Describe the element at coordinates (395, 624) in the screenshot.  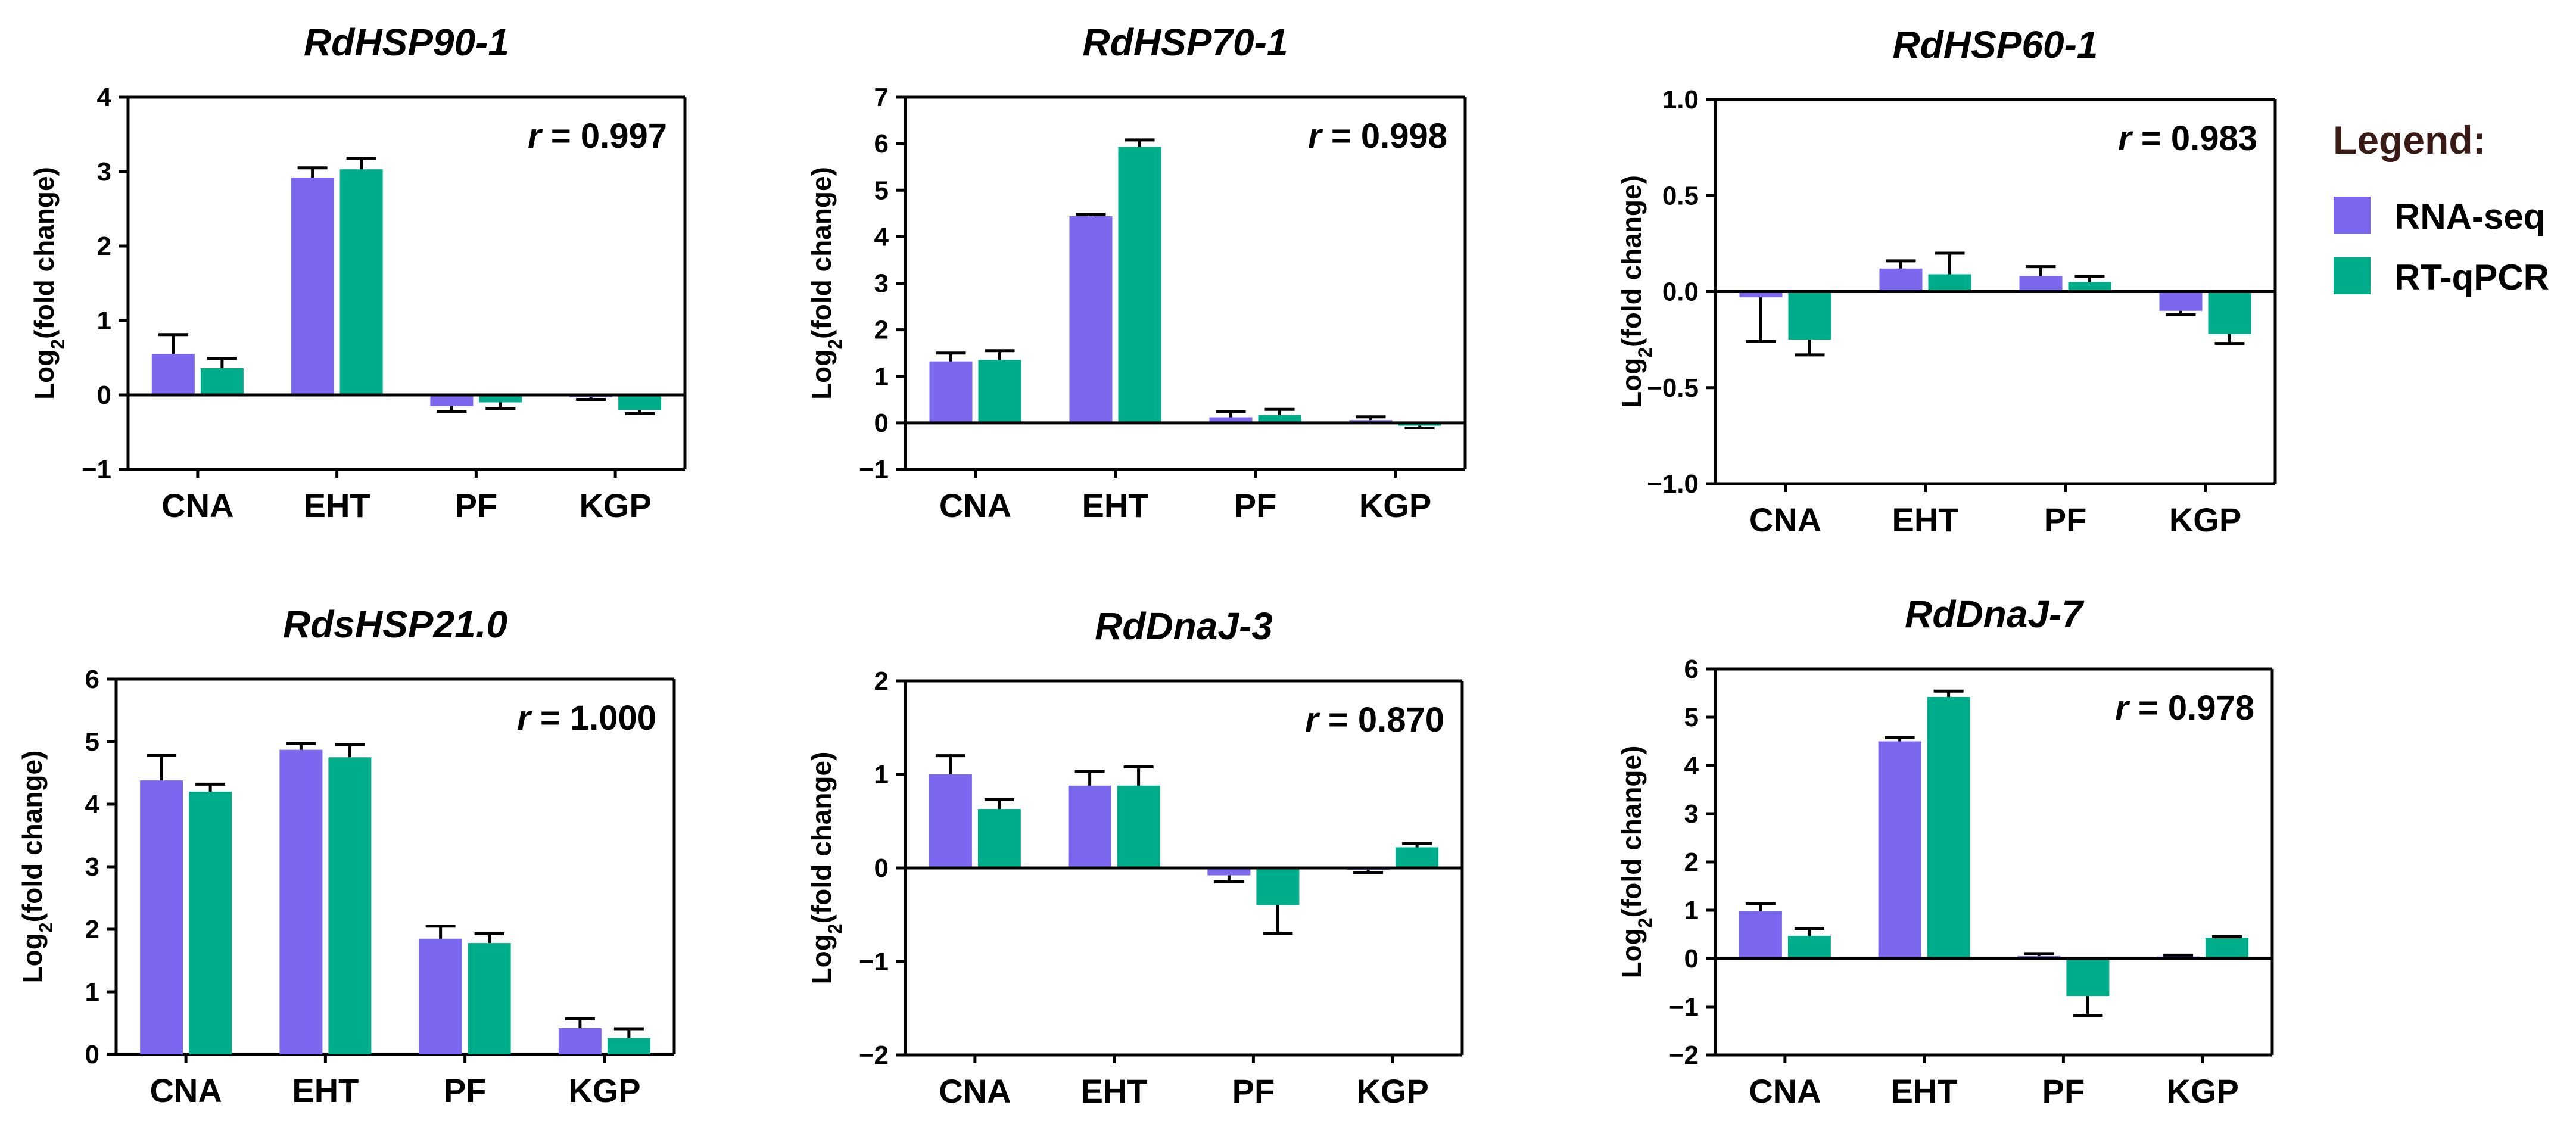
I see `chart-title: RdsHSP21.0` at that location.